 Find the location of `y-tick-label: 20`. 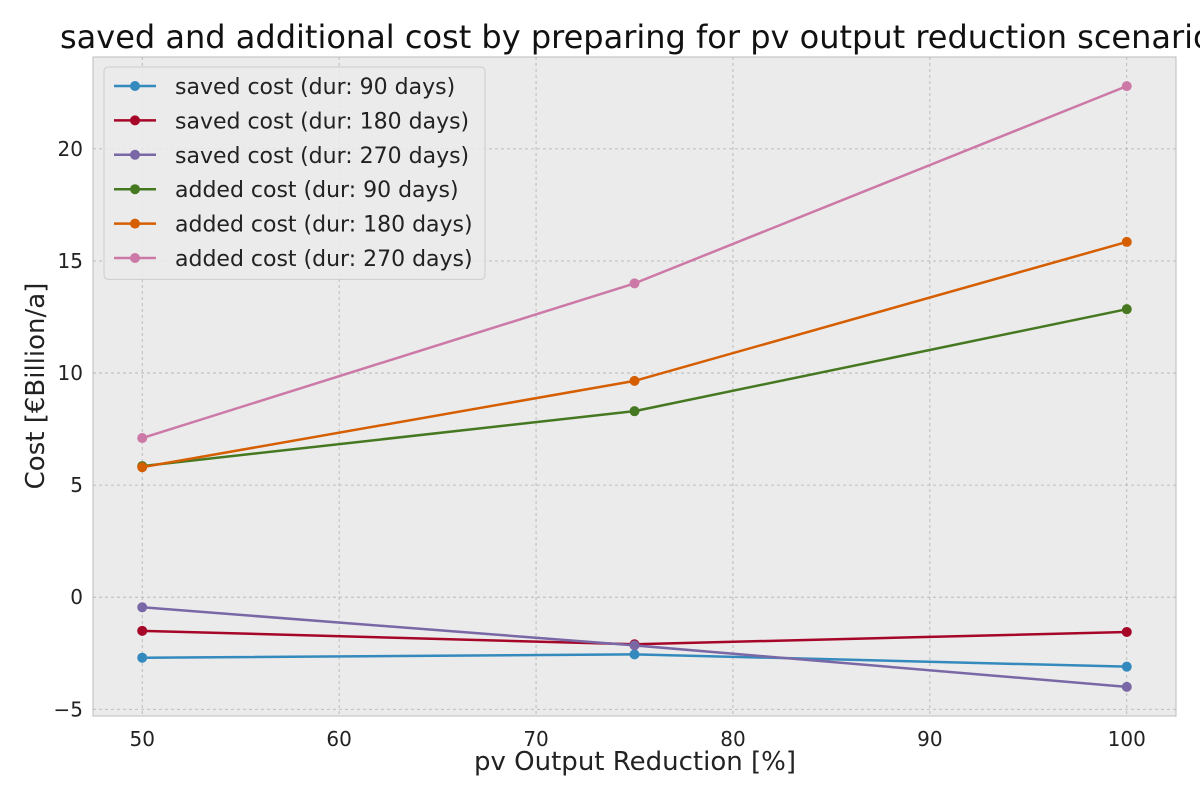

y-tick-label: 20 is located at coordinates (70, 149).